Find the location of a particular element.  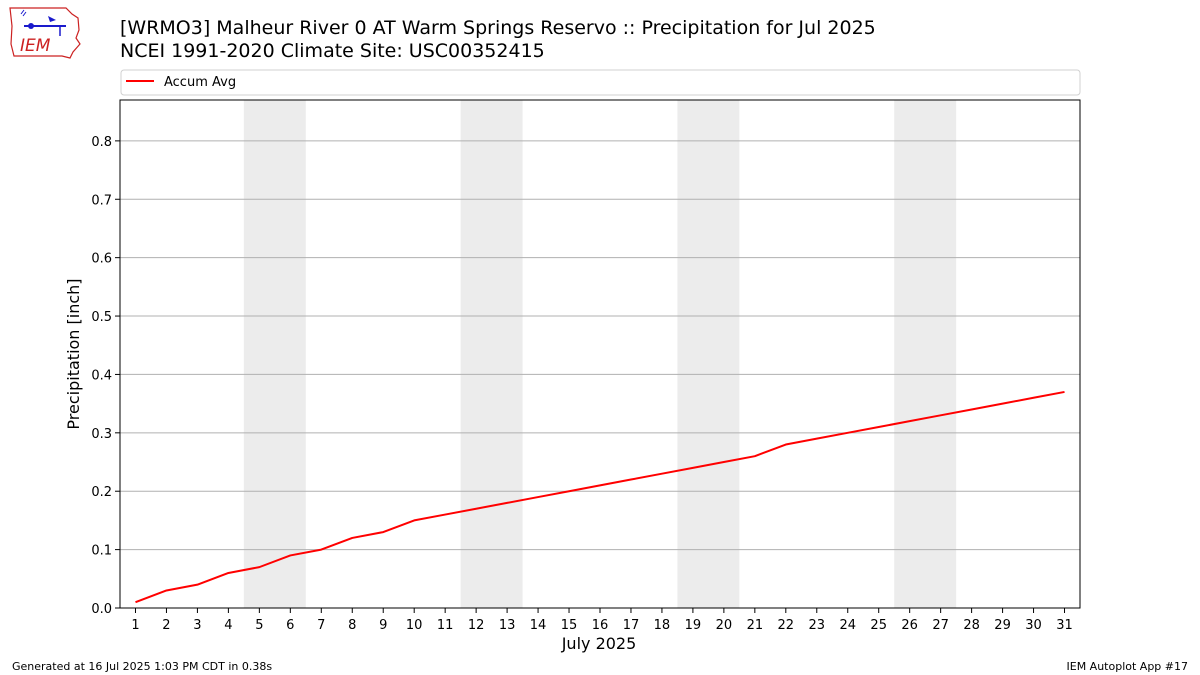

x-tick-label: 6 is located at coordinates (290, 625).